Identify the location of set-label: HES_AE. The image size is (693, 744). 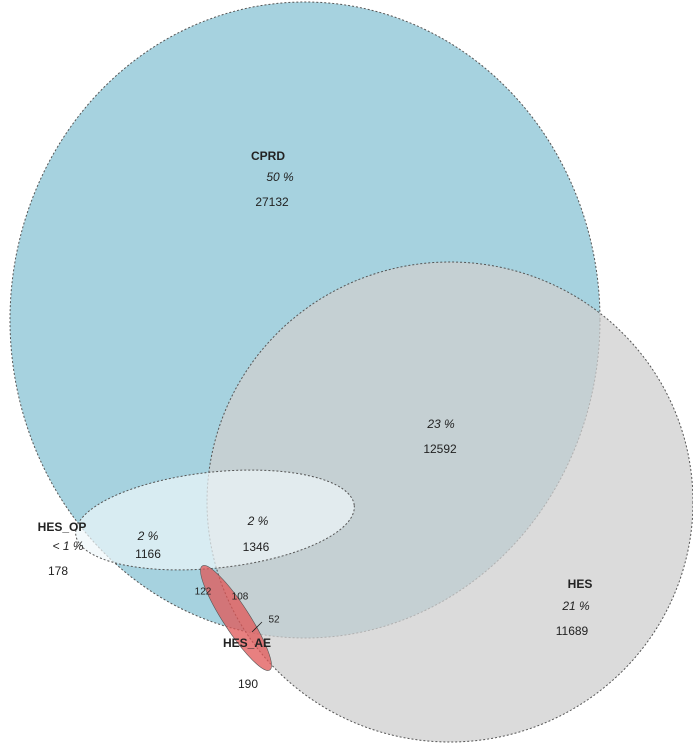
(247, 643).